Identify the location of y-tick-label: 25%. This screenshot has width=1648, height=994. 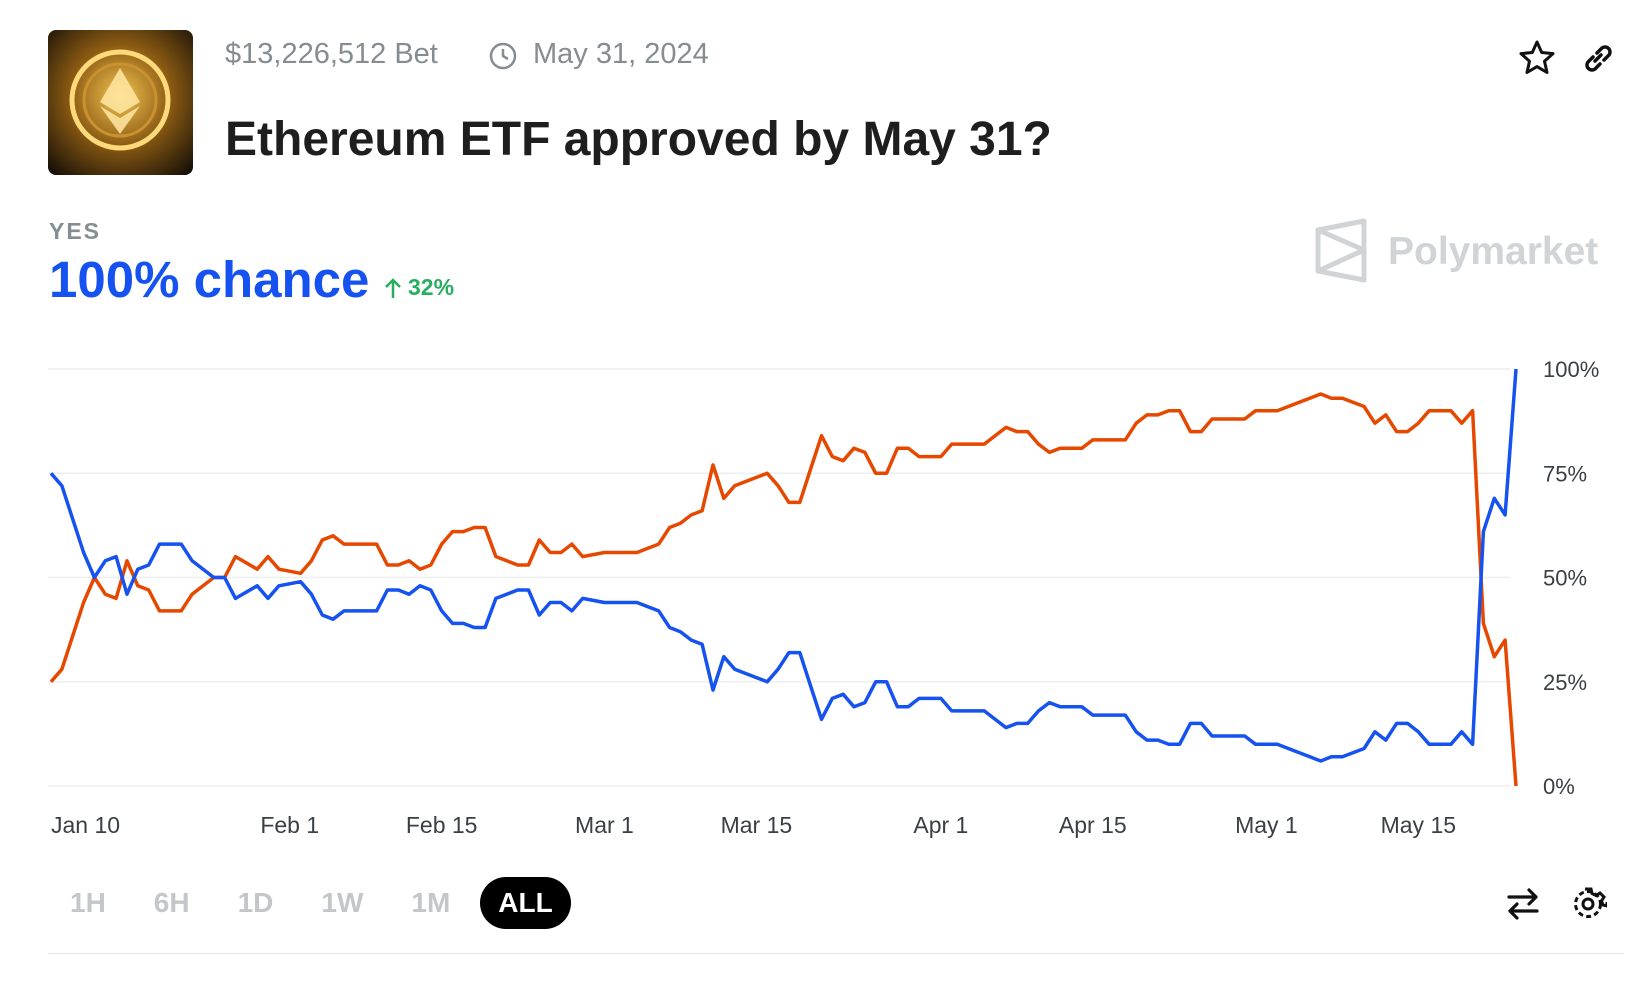
(1565, 682).